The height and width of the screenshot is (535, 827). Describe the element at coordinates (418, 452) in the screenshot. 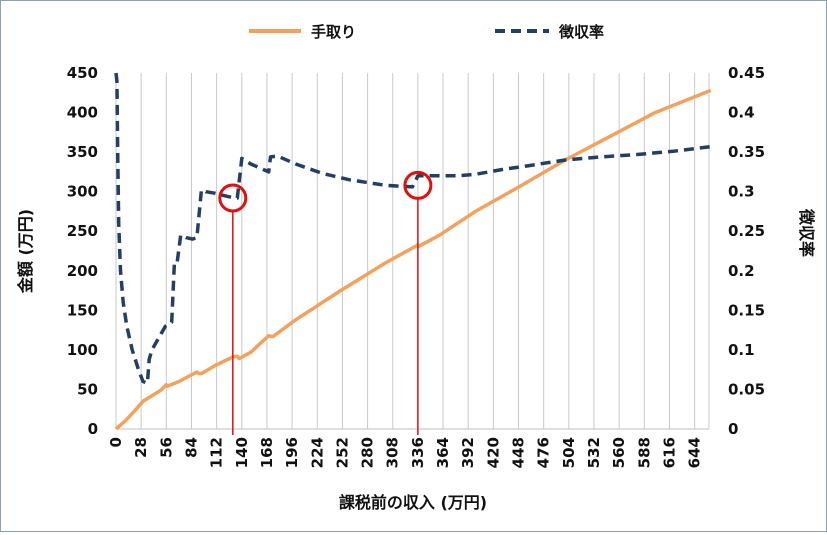

I see `x-tick-label: 336` at that location.